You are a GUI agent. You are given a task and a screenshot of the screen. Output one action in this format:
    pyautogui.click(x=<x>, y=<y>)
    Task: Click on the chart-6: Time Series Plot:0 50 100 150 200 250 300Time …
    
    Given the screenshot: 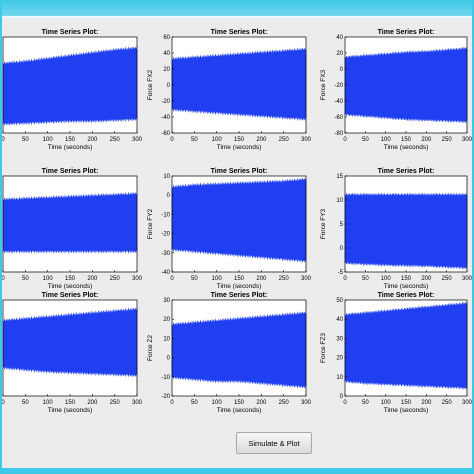 What is the action you would take?
    pyautogui.click(x=396, y=229)
    